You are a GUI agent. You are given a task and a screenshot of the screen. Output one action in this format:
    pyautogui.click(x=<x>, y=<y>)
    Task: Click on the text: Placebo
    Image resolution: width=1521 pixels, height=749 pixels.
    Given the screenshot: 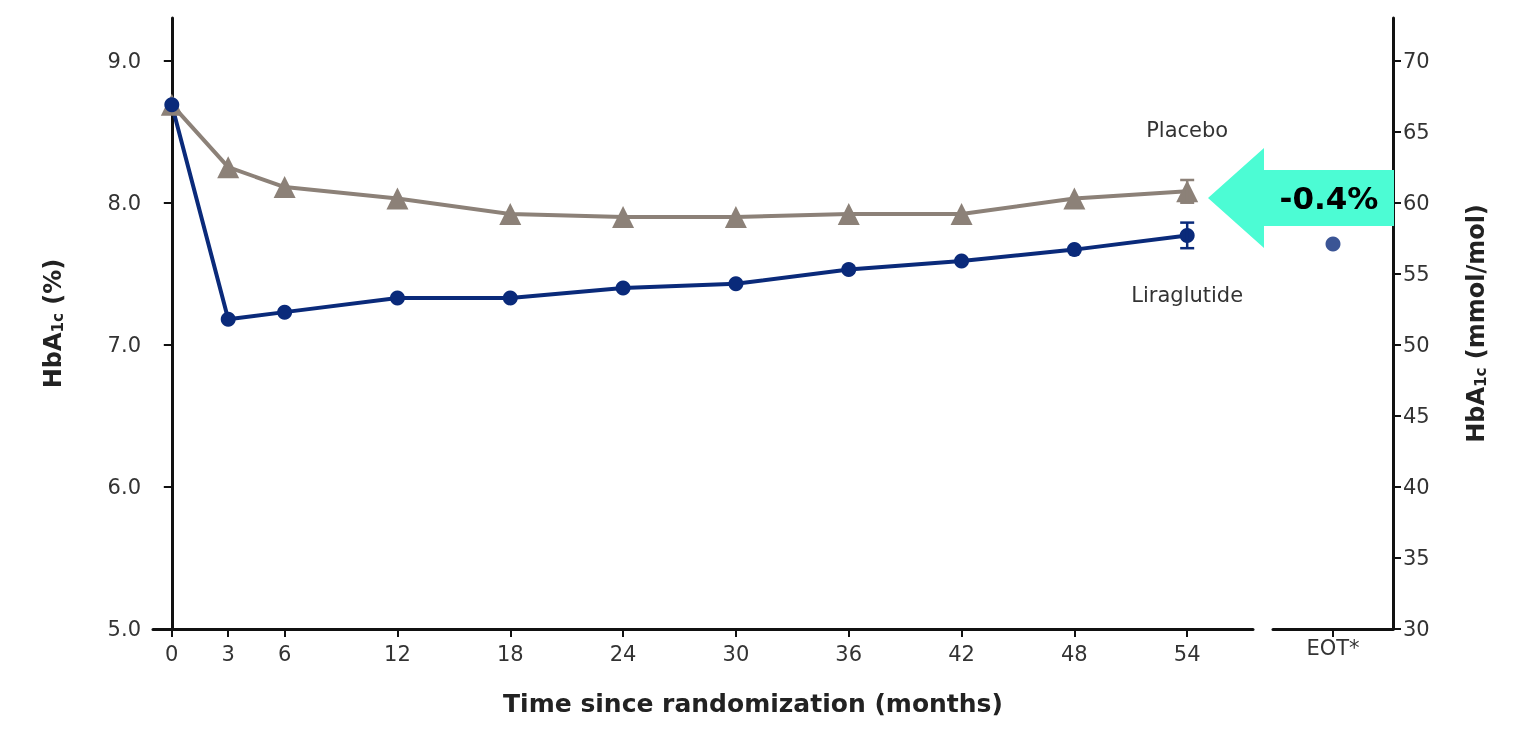 What is the action you would take?
    pyautogui.click(x=1187, y=129)
    